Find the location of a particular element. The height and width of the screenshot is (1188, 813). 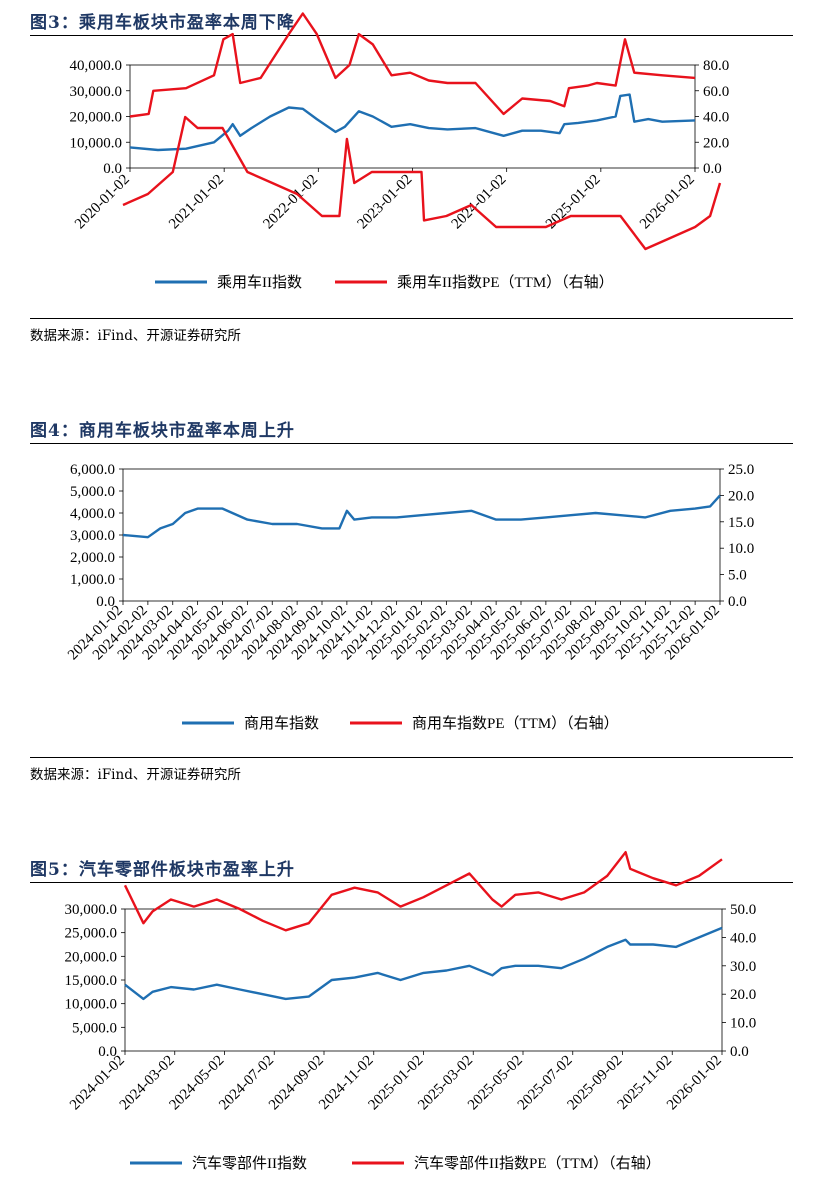

right-axis-tick-label: 50.0 is located at coordinates (743, 910).